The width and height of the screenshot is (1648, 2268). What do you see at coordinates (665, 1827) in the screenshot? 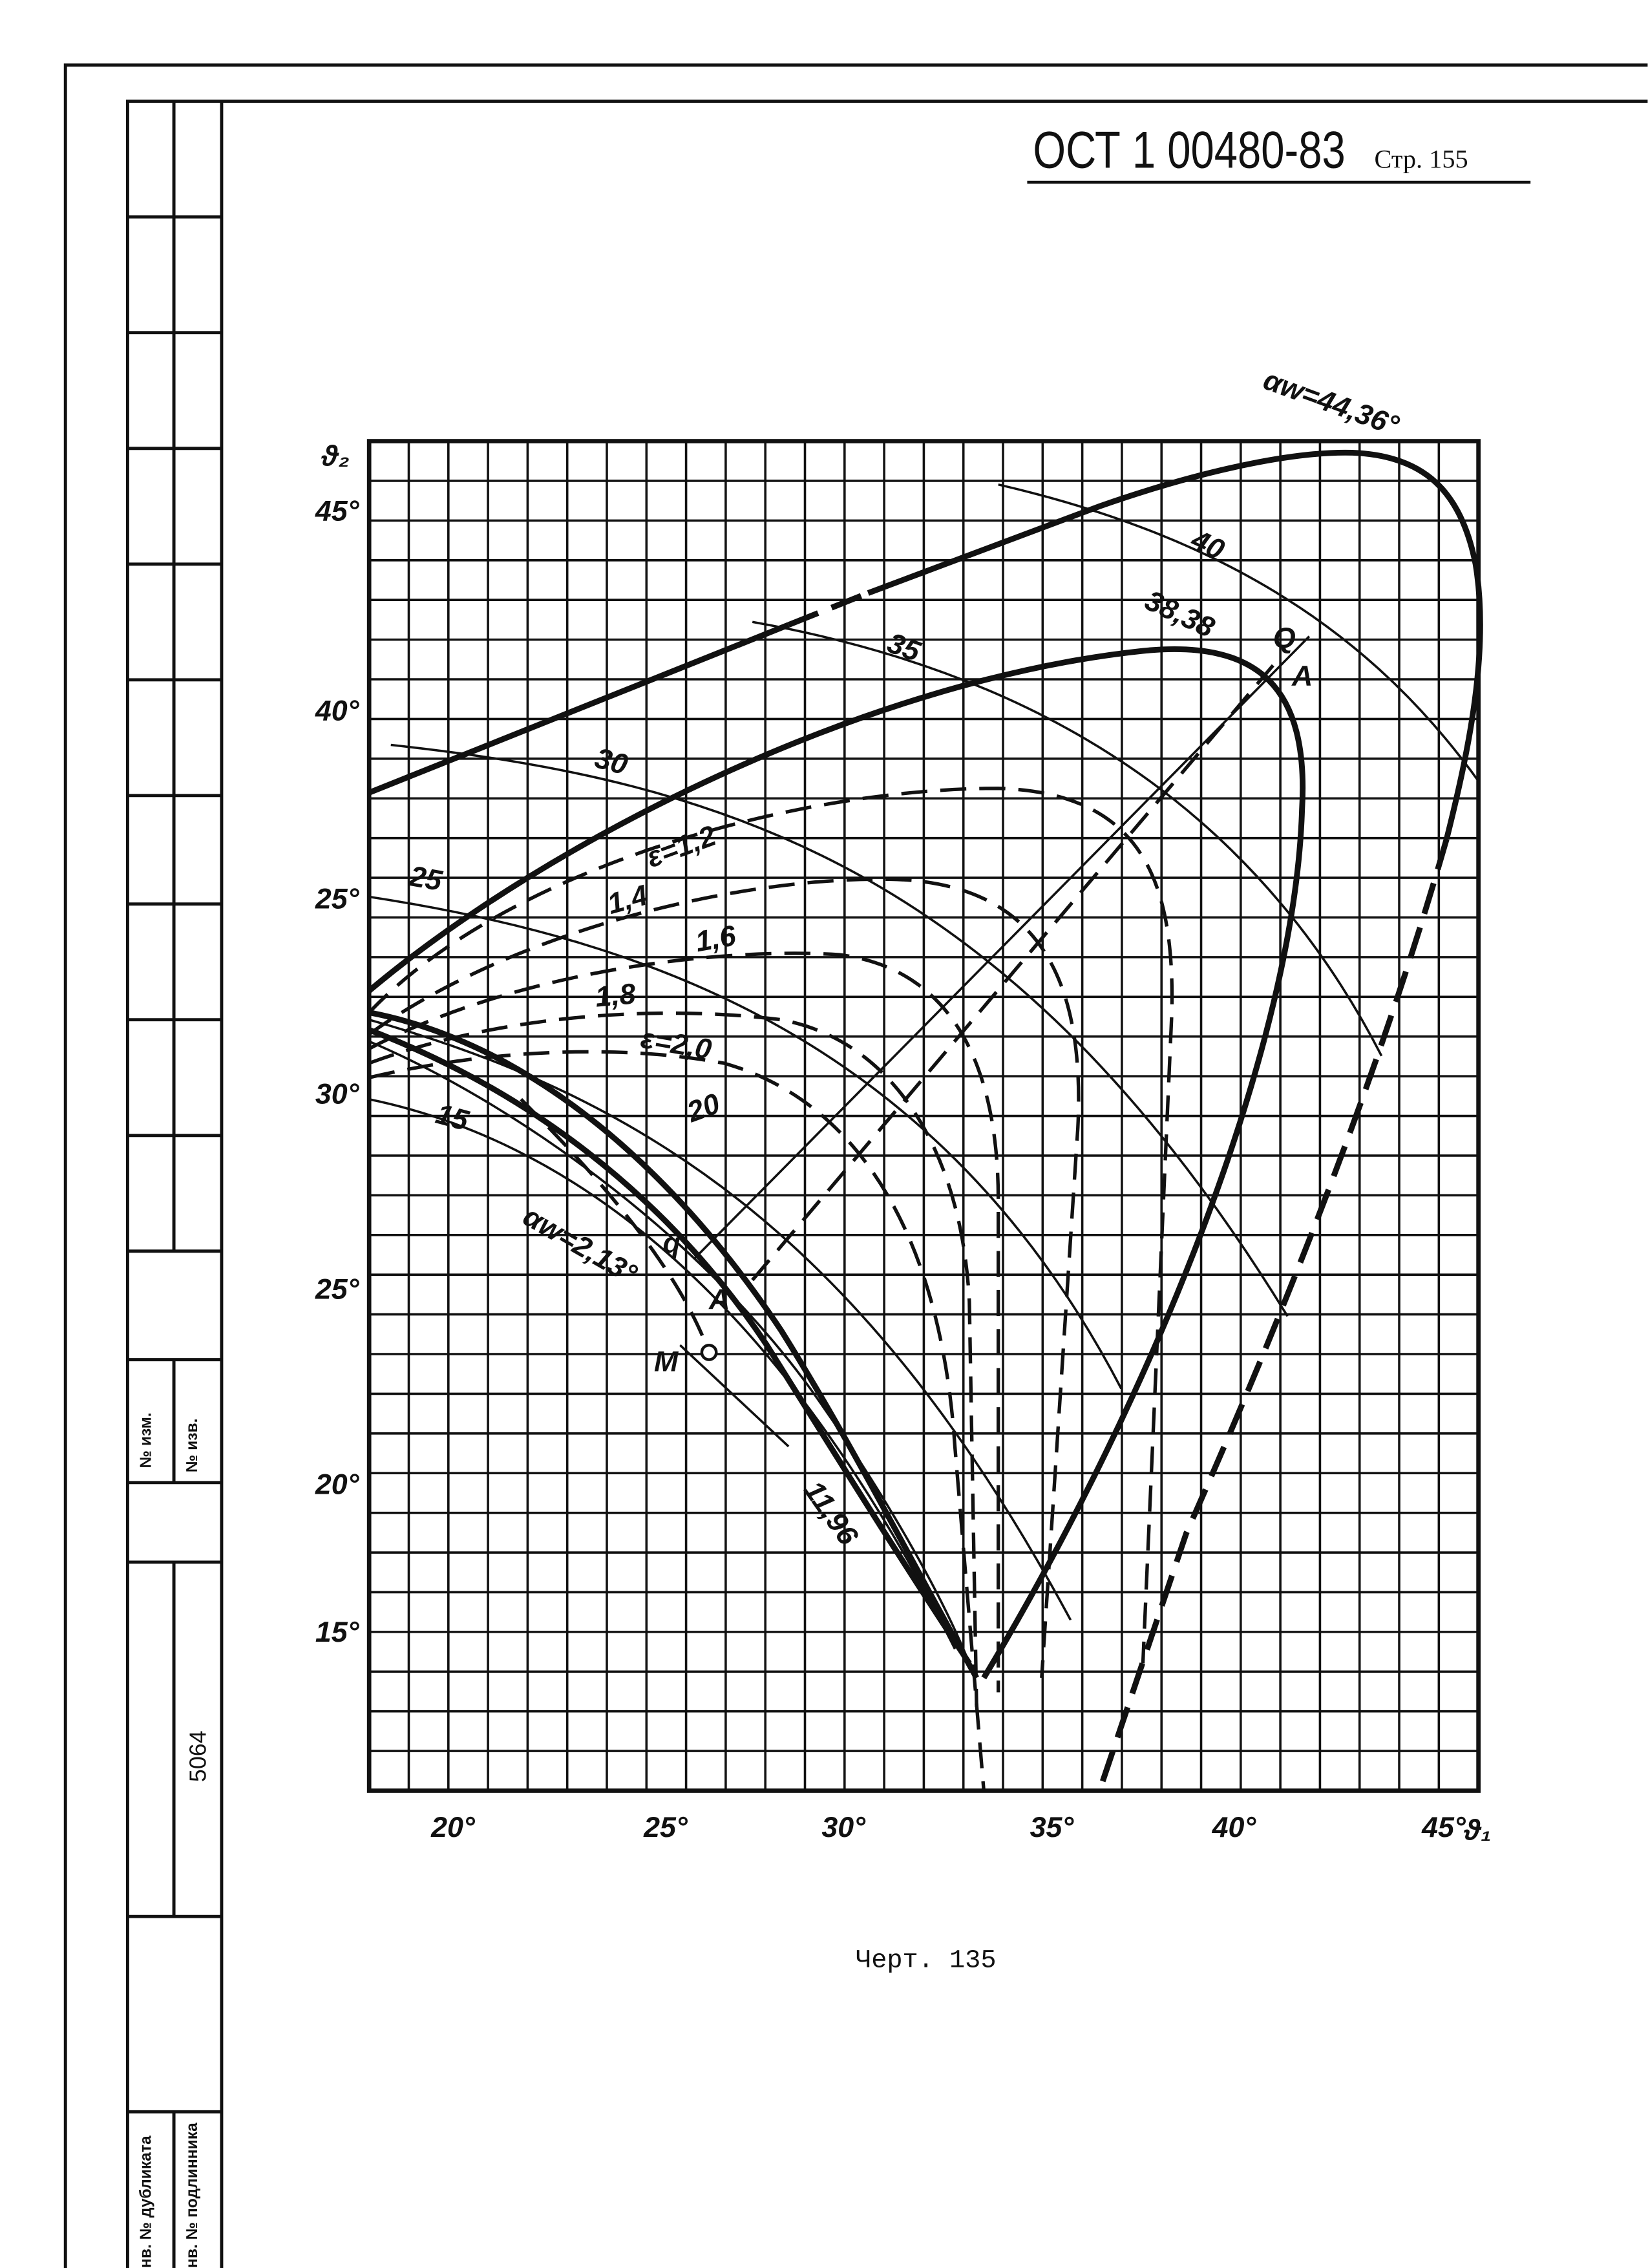
I see `x-tick-label: 25°` at bounding box center [665, 1827].